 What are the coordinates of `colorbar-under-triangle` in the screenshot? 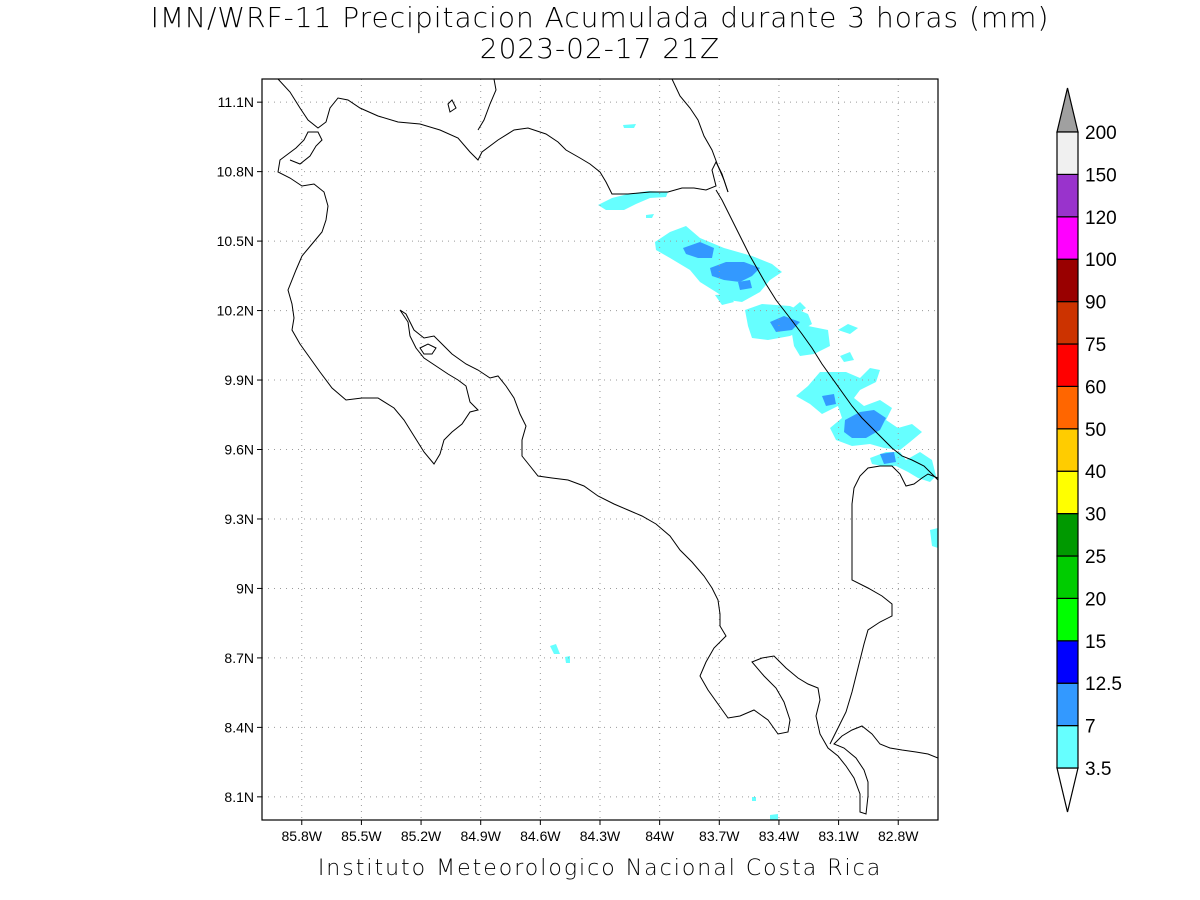 It's located at (1067, 790).